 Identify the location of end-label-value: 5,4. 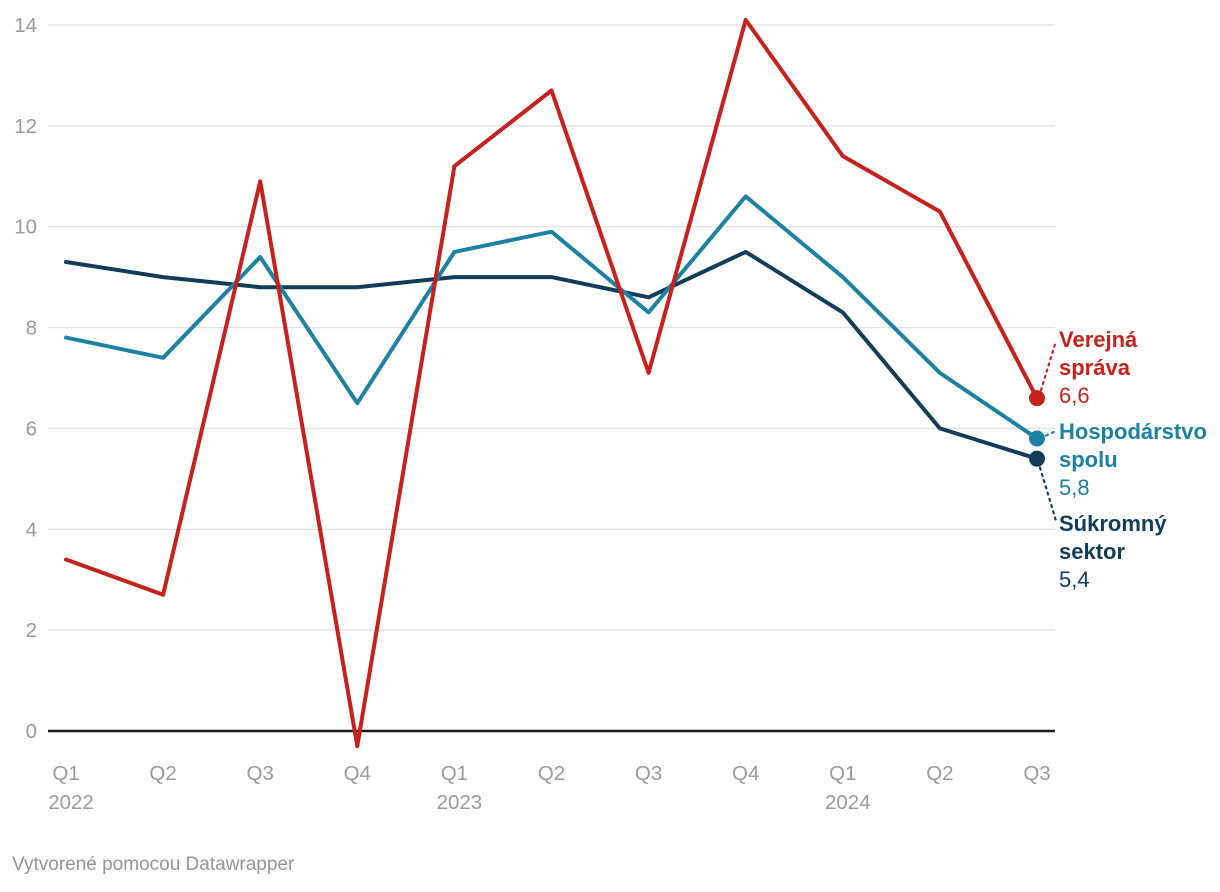
(1074, 579).